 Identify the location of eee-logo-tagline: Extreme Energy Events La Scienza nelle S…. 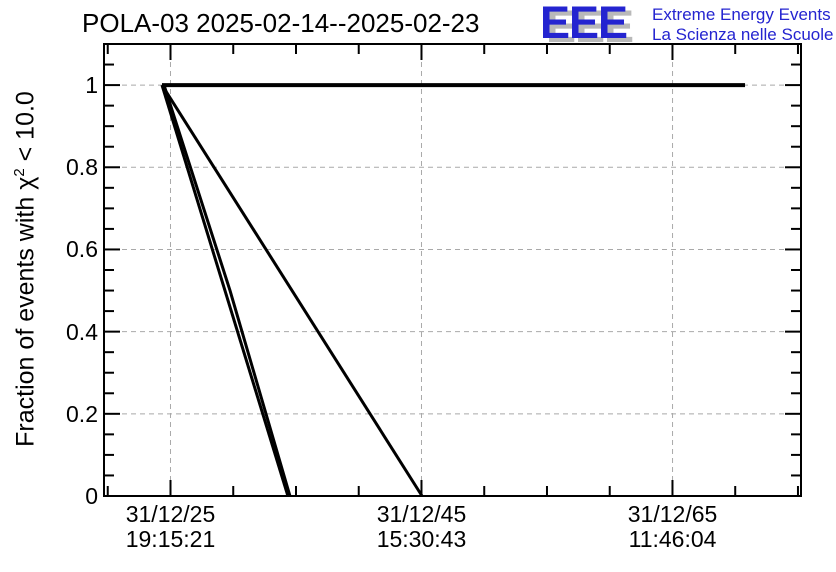
(742, 25).